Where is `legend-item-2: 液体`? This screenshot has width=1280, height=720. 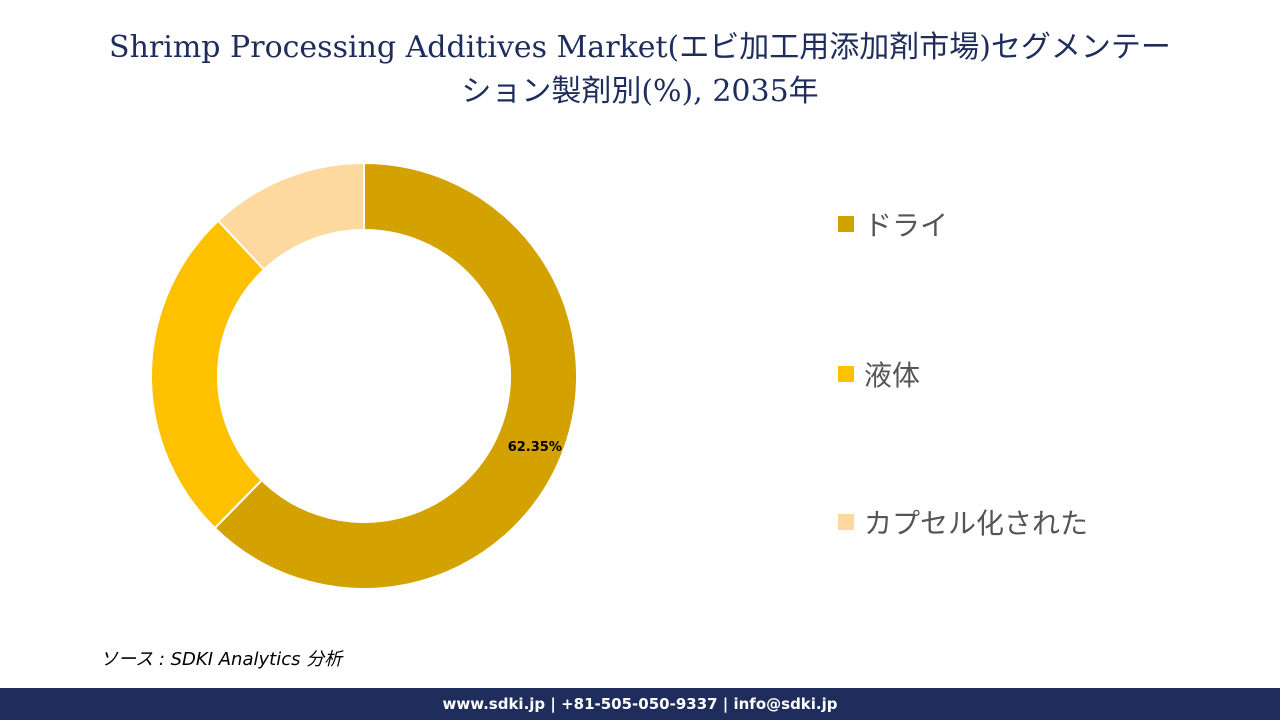 legend-item-2: 液体 is located at coordinates (879, 374).